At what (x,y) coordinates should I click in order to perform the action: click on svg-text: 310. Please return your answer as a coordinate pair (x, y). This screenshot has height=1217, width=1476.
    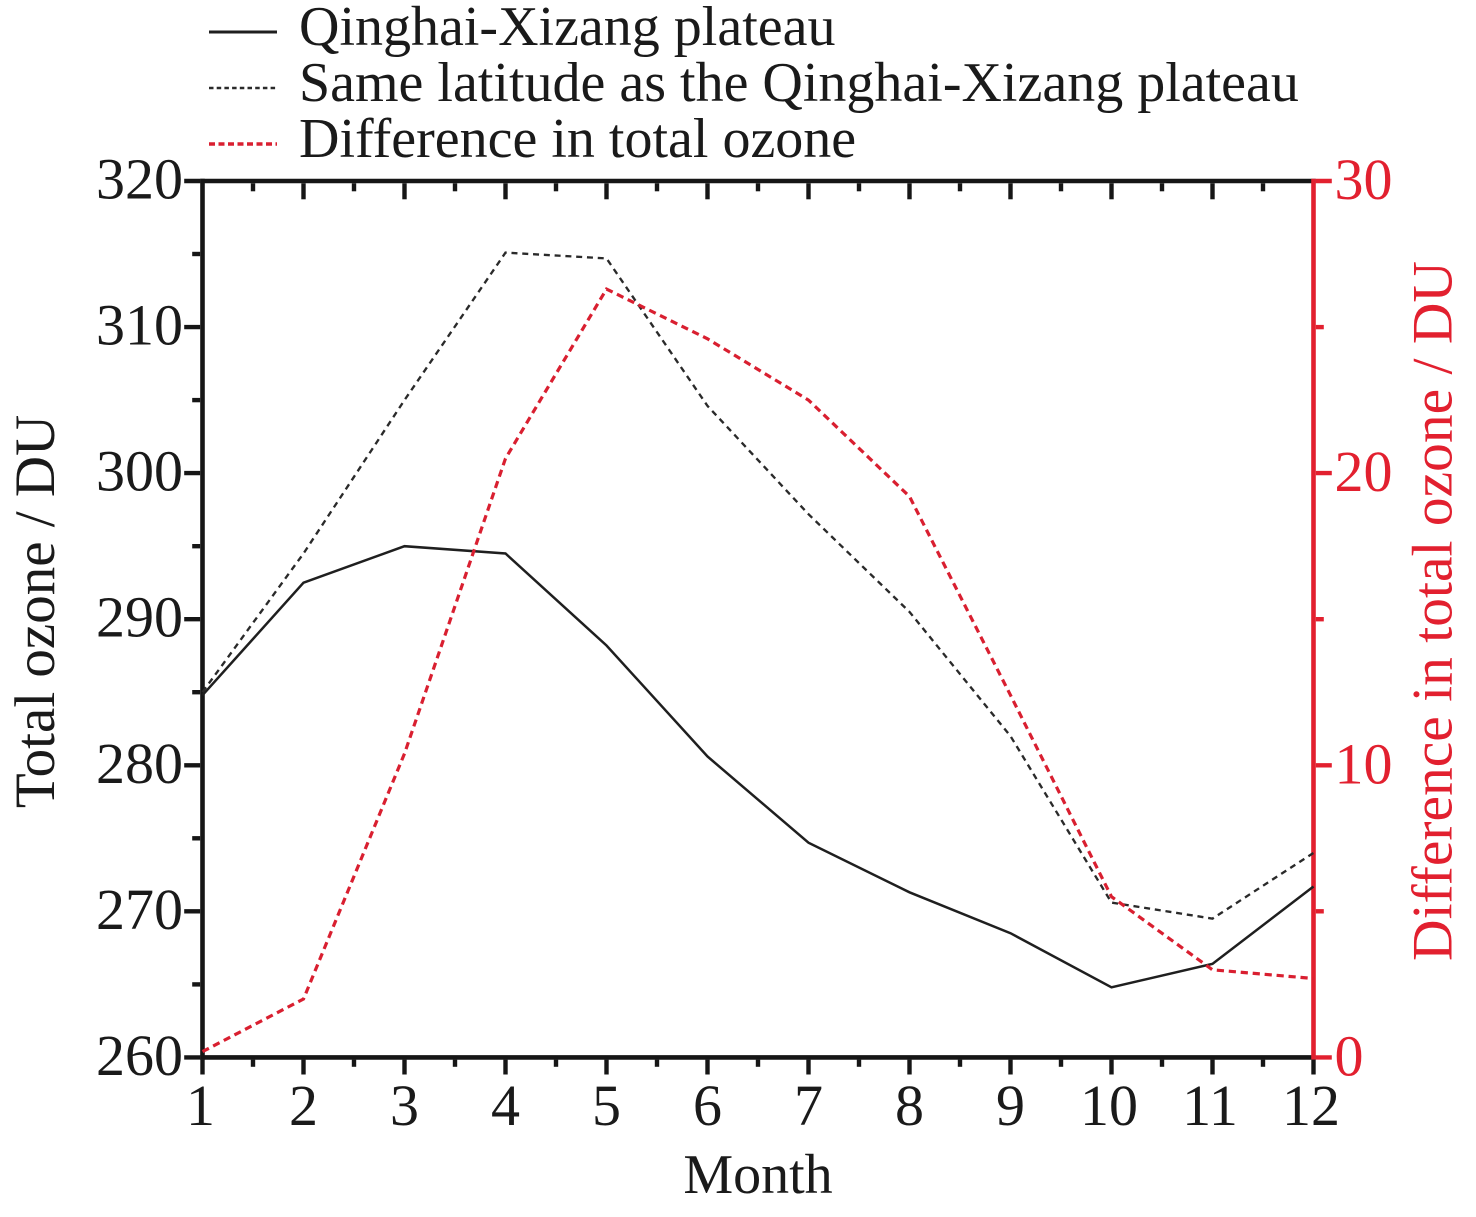
    Looking at the image, I should click on (139, 325).